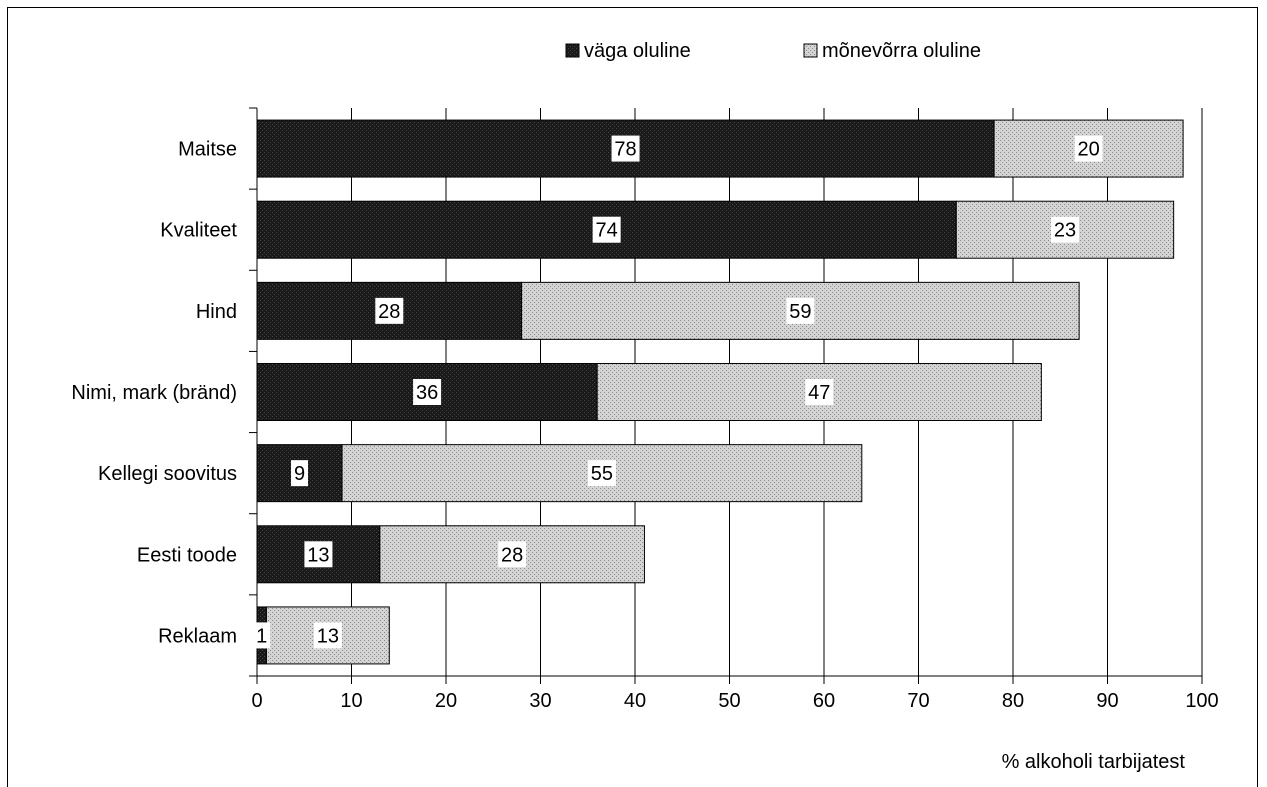 Image resolution: width=1267 pixels, height=787 pixels. What do you see at coordinates (773, 51) in the screenshot?
I see `legend: väga oluline mõnevõrra oluline` at bounding box center [773, 51].